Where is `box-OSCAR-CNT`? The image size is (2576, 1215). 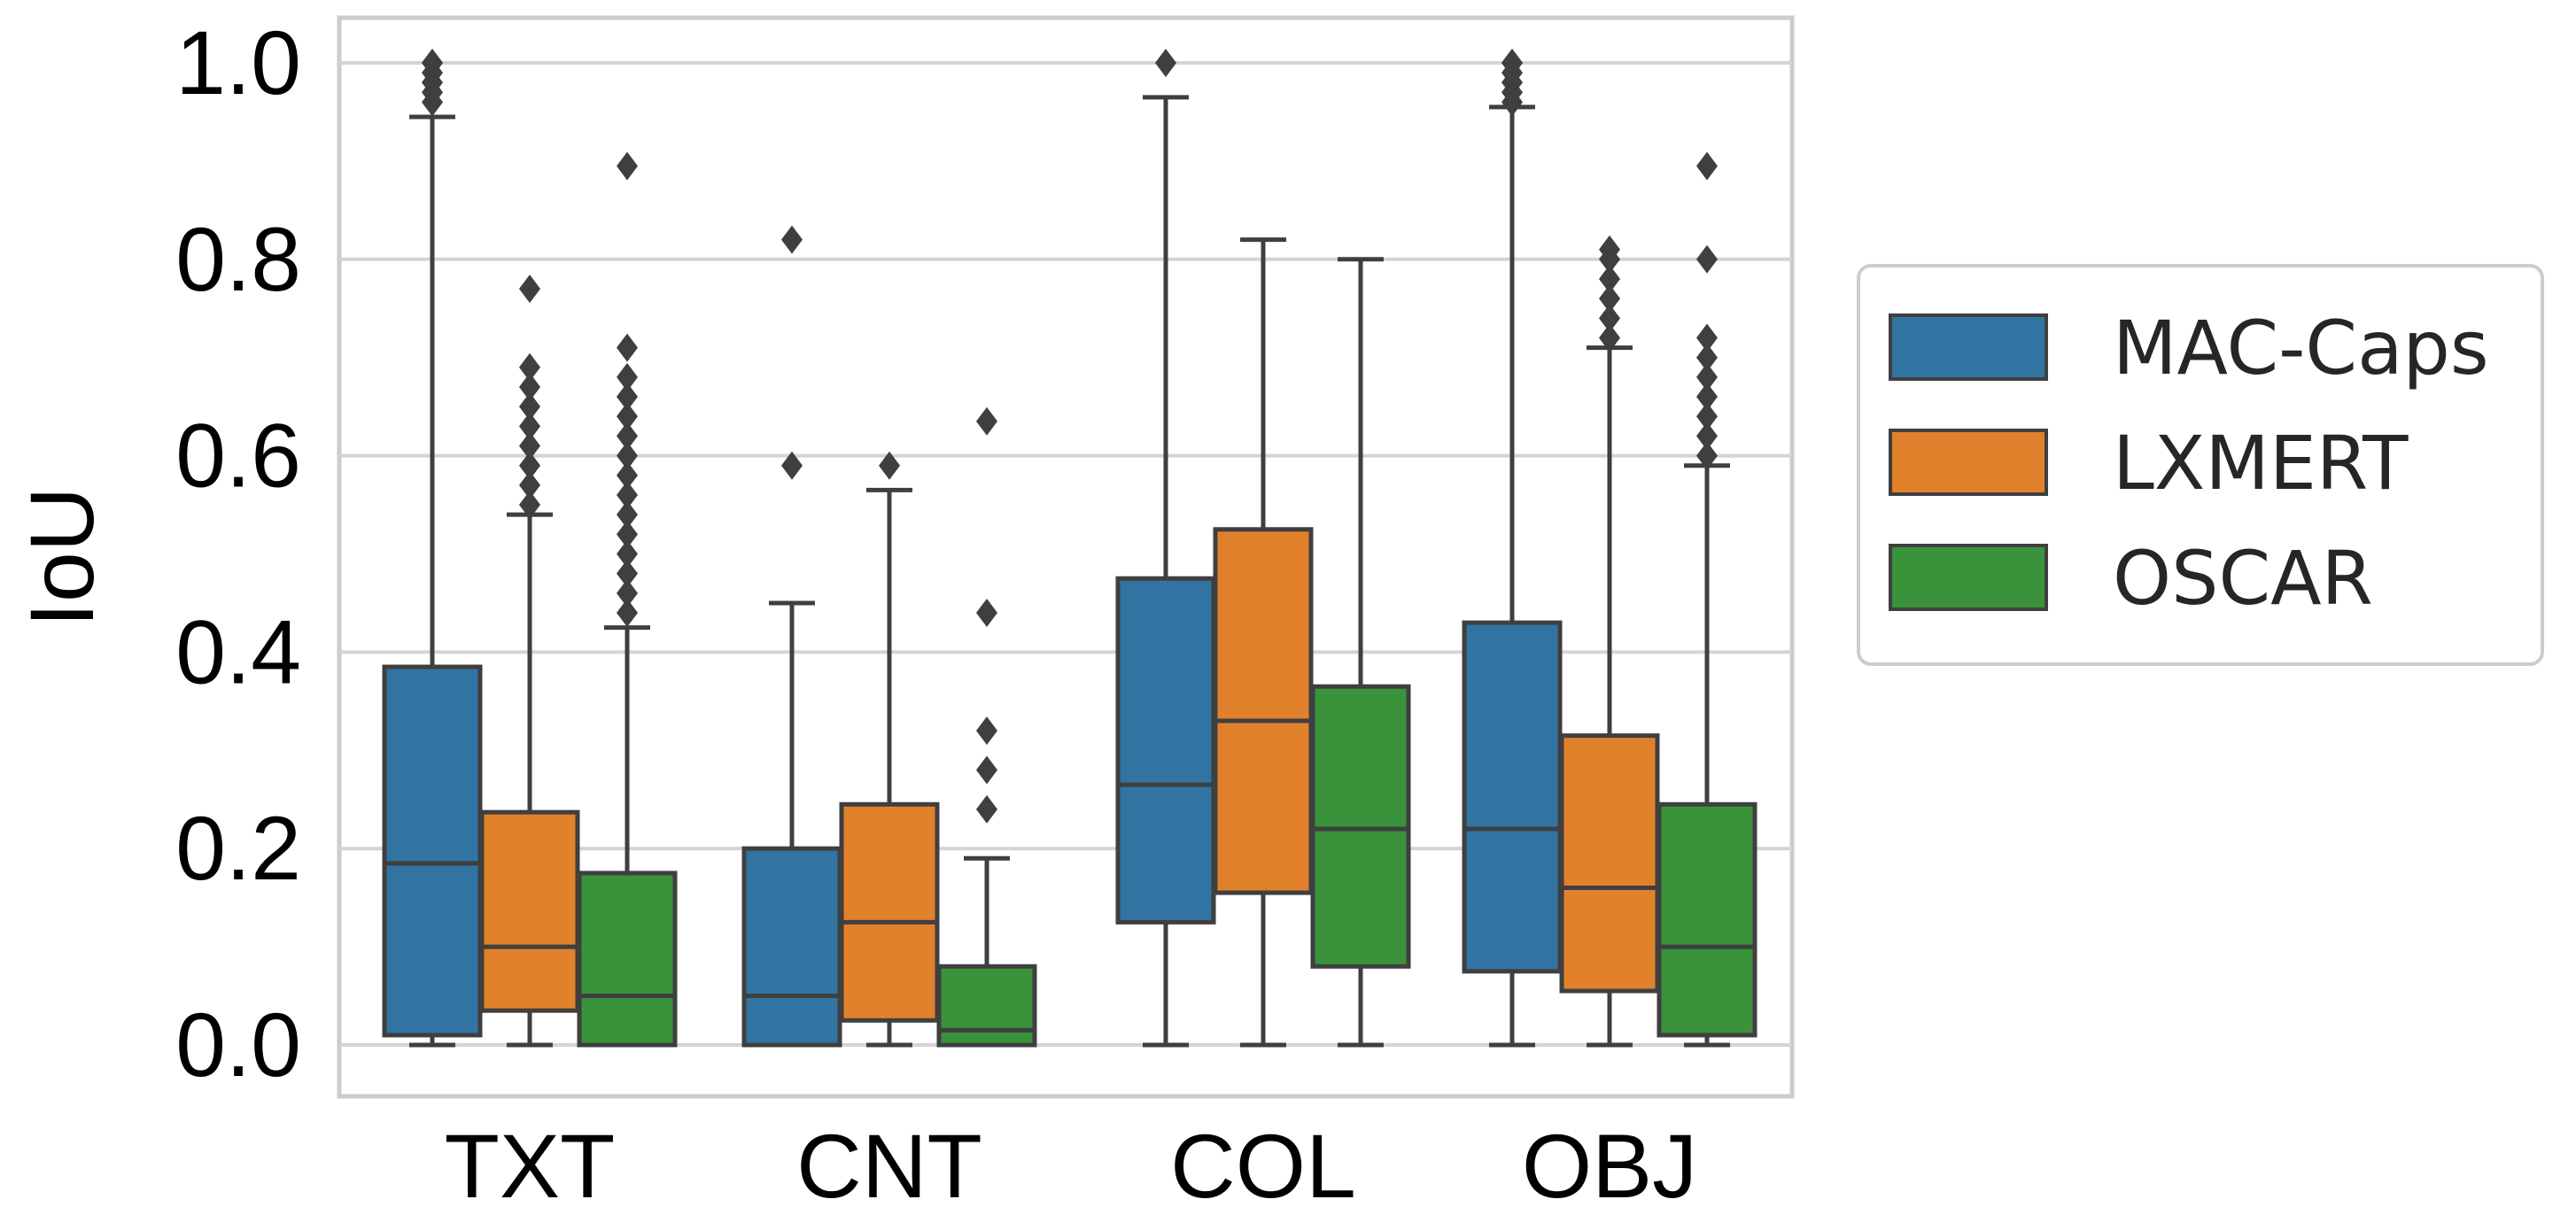
box-OSCAR-CNT is located at coordinates (986, 727).